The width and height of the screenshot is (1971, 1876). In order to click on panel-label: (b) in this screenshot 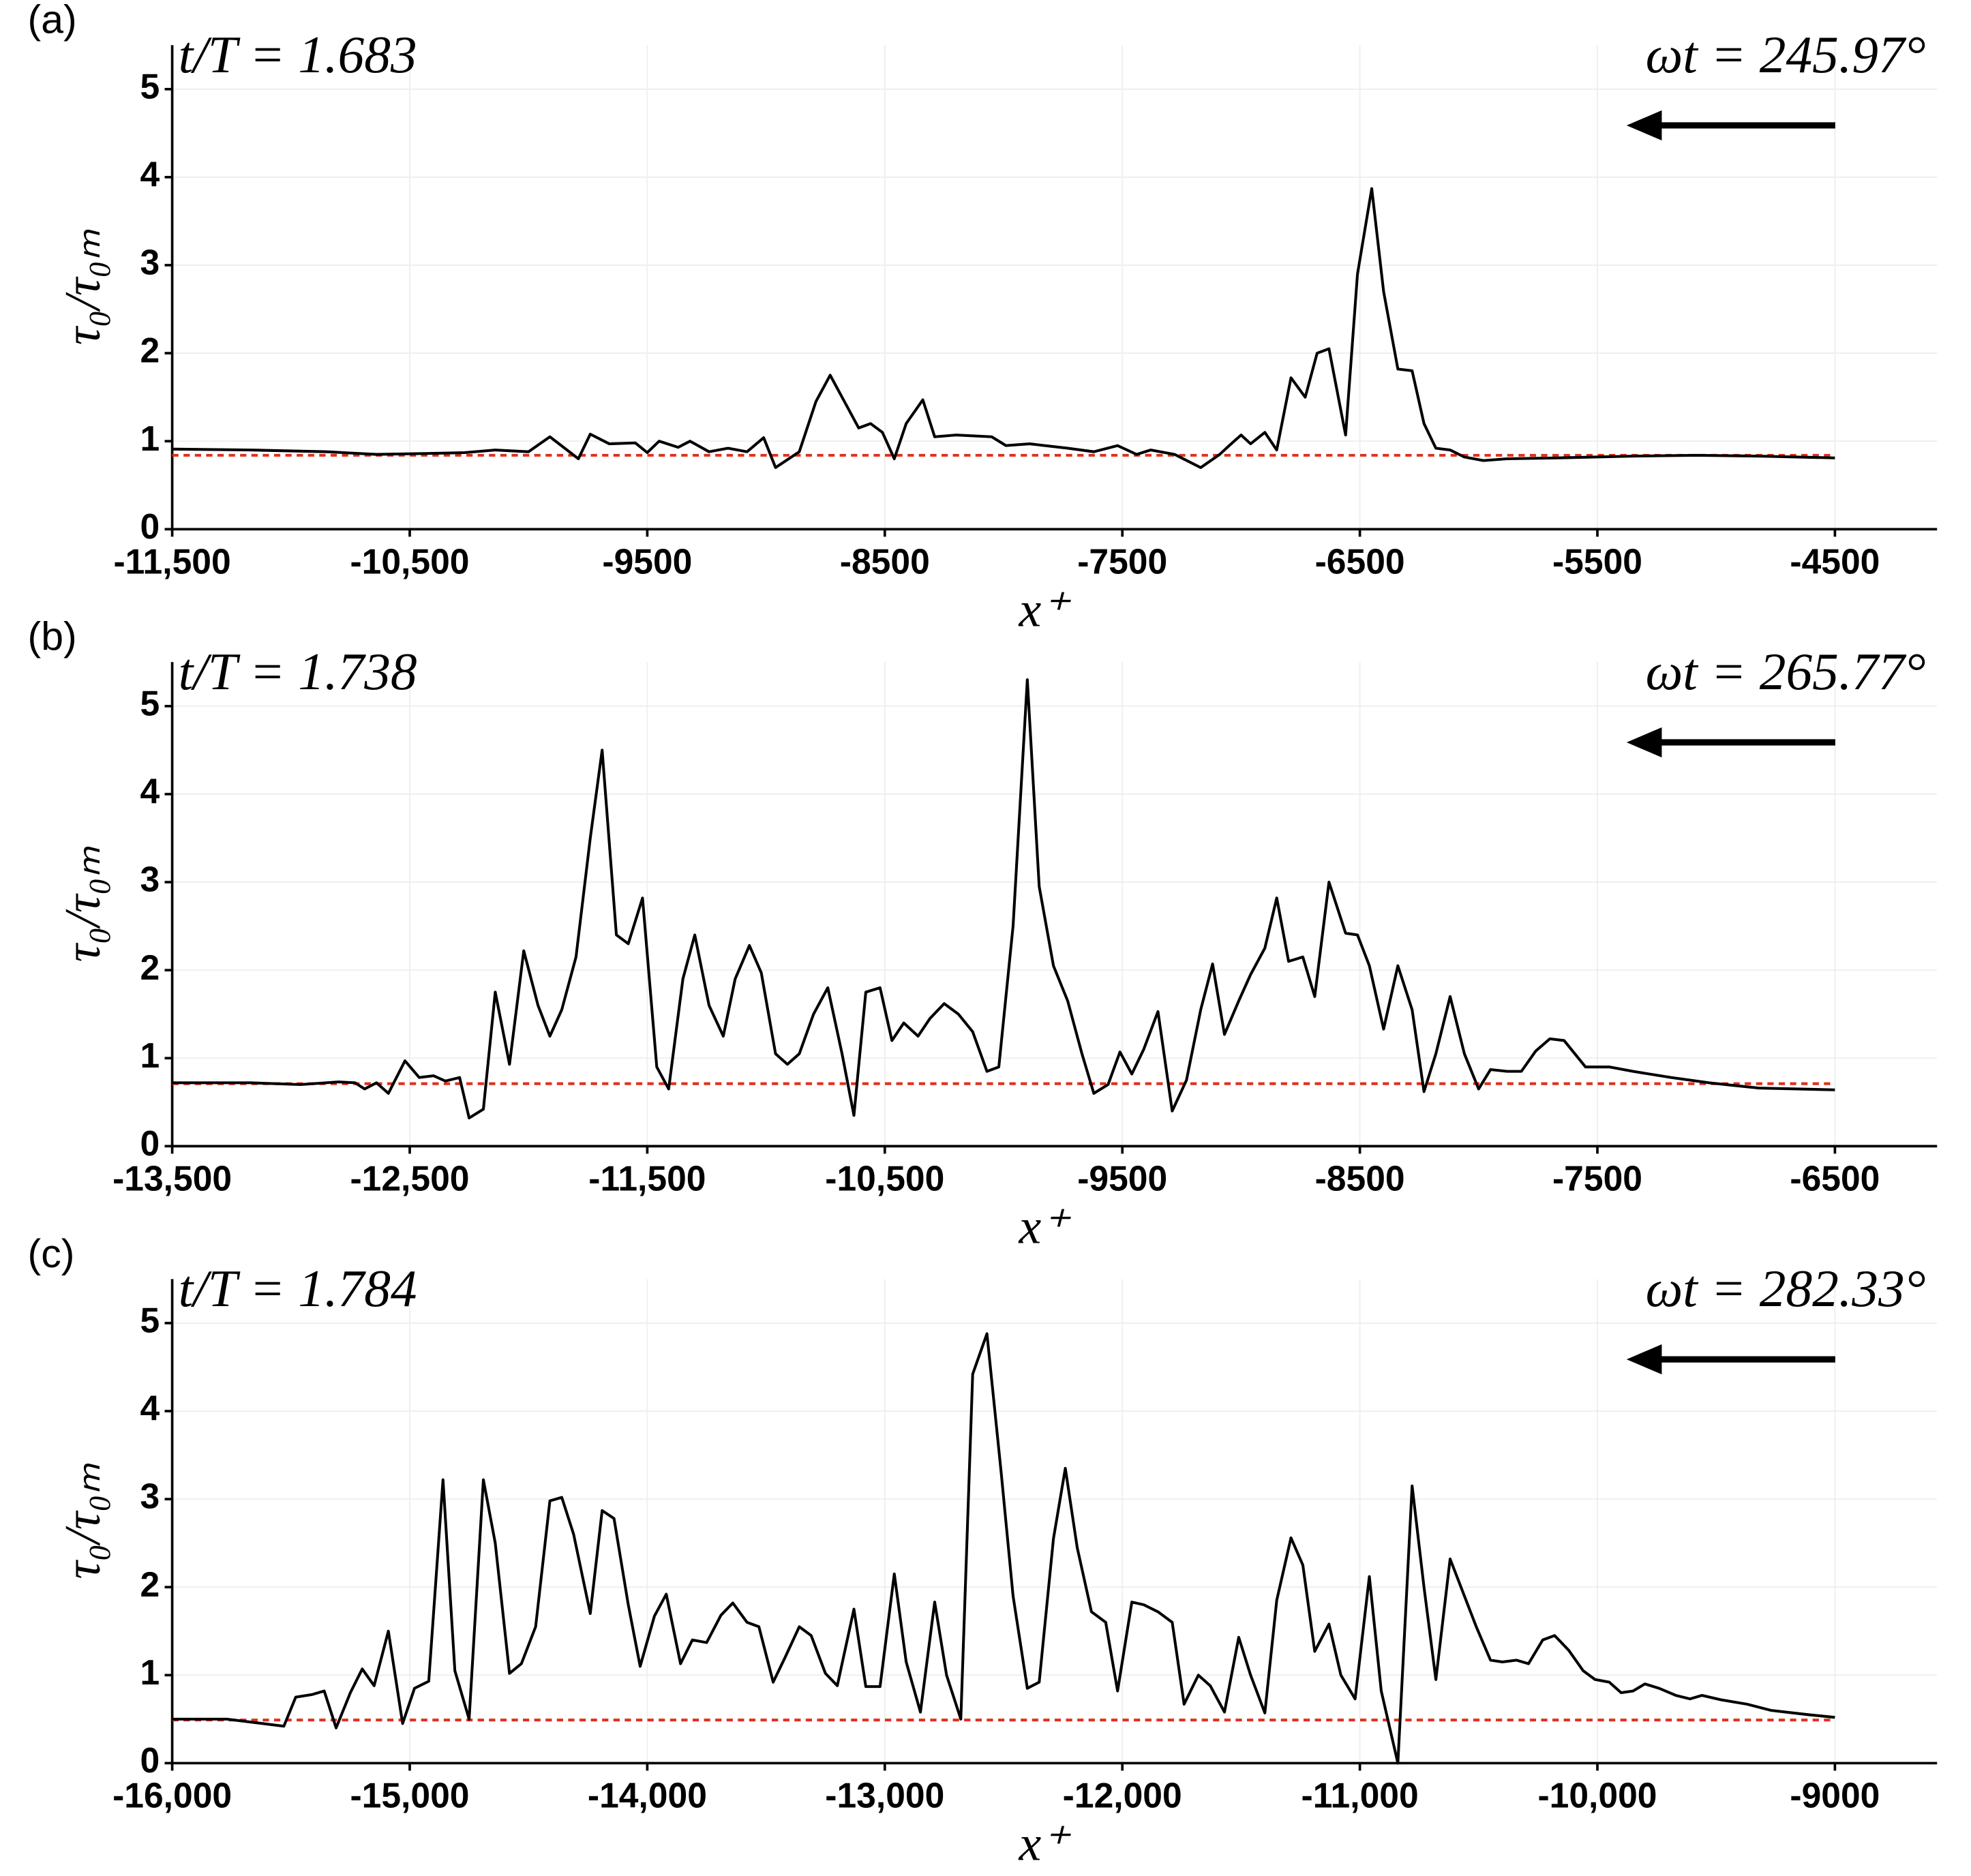, I will do `click(52, 637)`.